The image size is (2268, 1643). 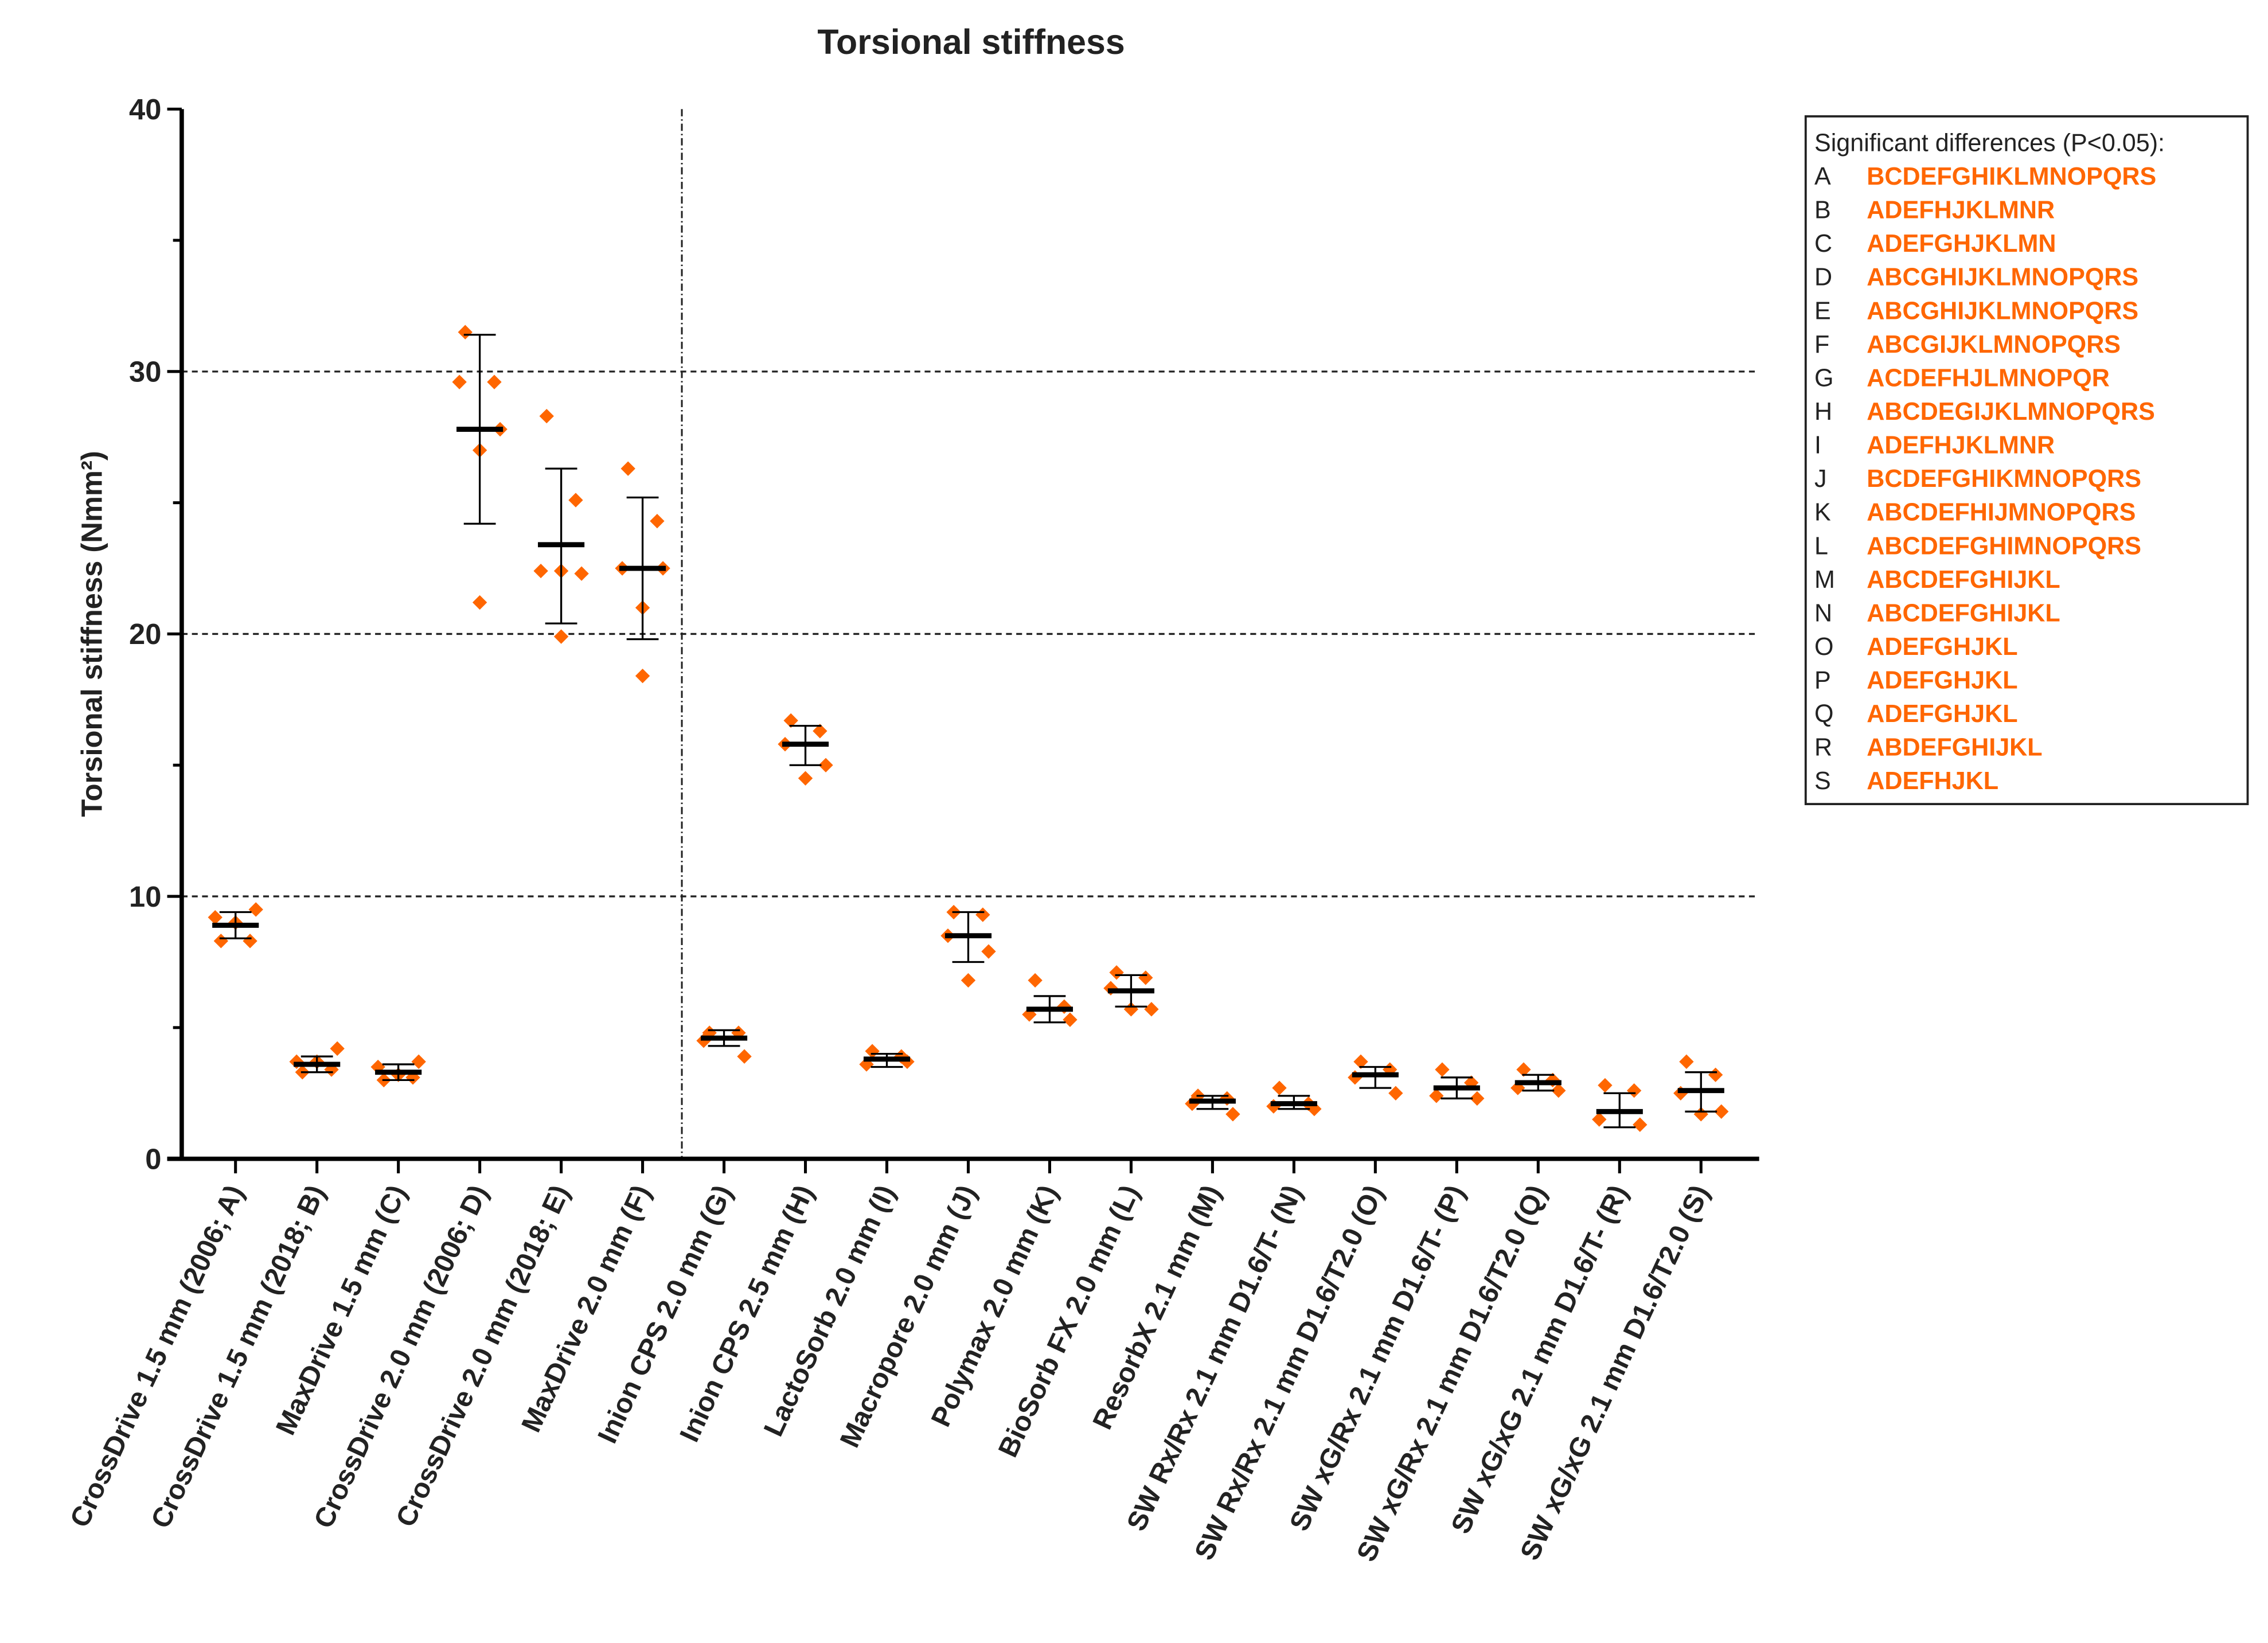 I want to click on legend-value: ABCGIJKLMNOPQRS, so click(x=1994, y=345).